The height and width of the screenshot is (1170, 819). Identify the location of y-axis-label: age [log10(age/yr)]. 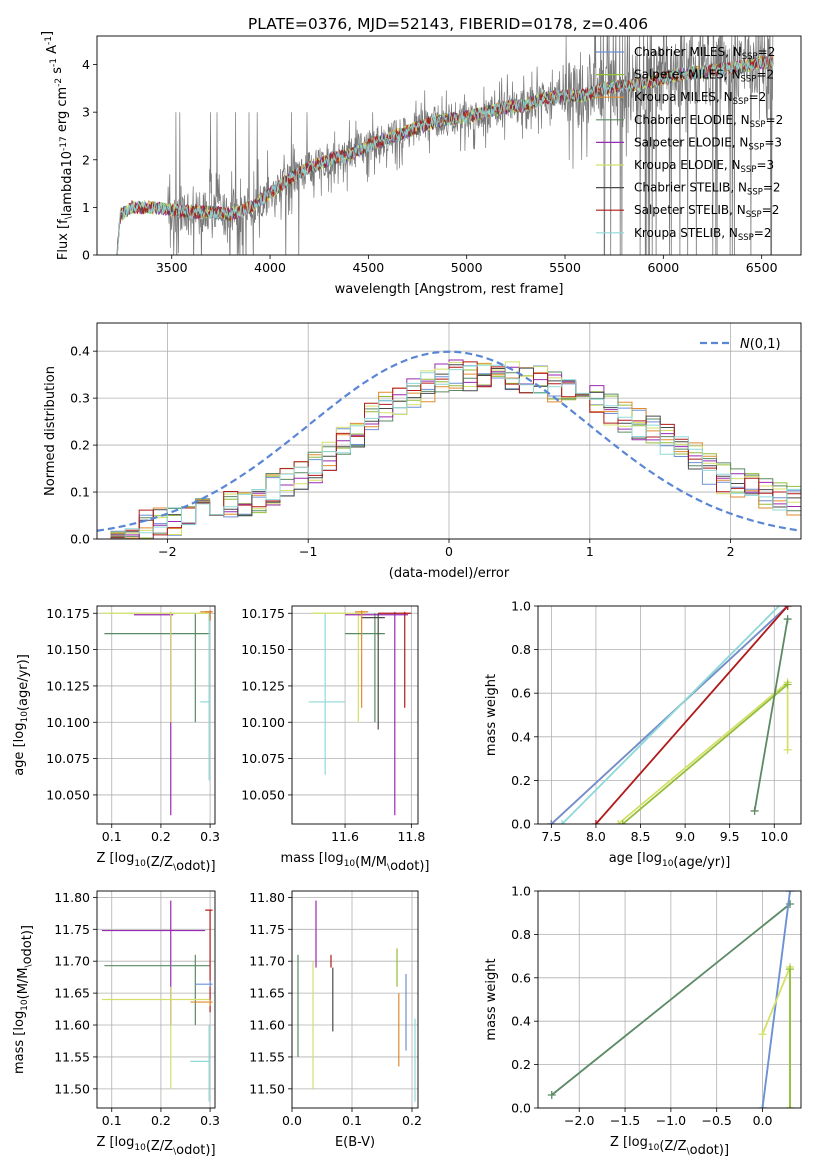
(21, 715).